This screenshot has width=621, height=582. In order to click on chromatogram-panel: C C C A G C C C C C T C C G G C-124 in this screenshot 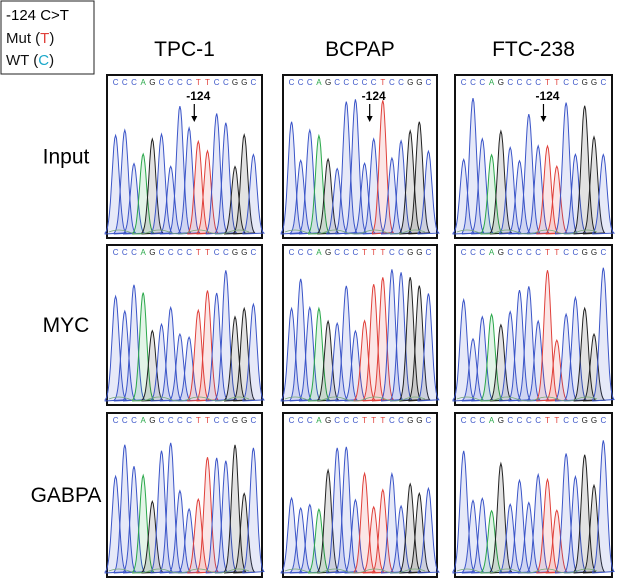, I will do `click(360, 156)`.